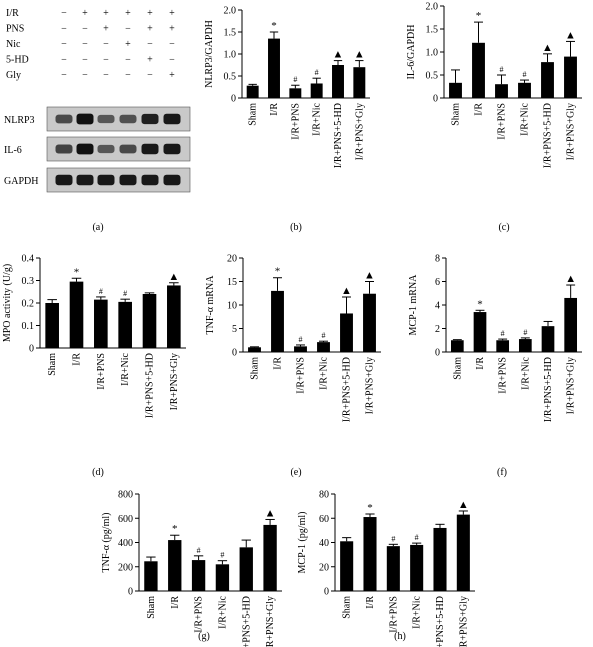 The height and width of the screenshot is (647, 593). I want to click on y-tick-label: 80, so click(324, 495).